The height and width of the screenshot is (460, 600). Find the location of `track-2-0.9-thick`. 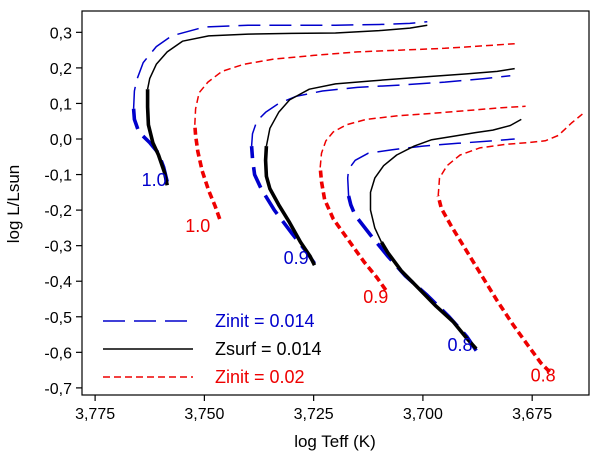

track-2-0.9-thick is located at coordinates (353, 229).